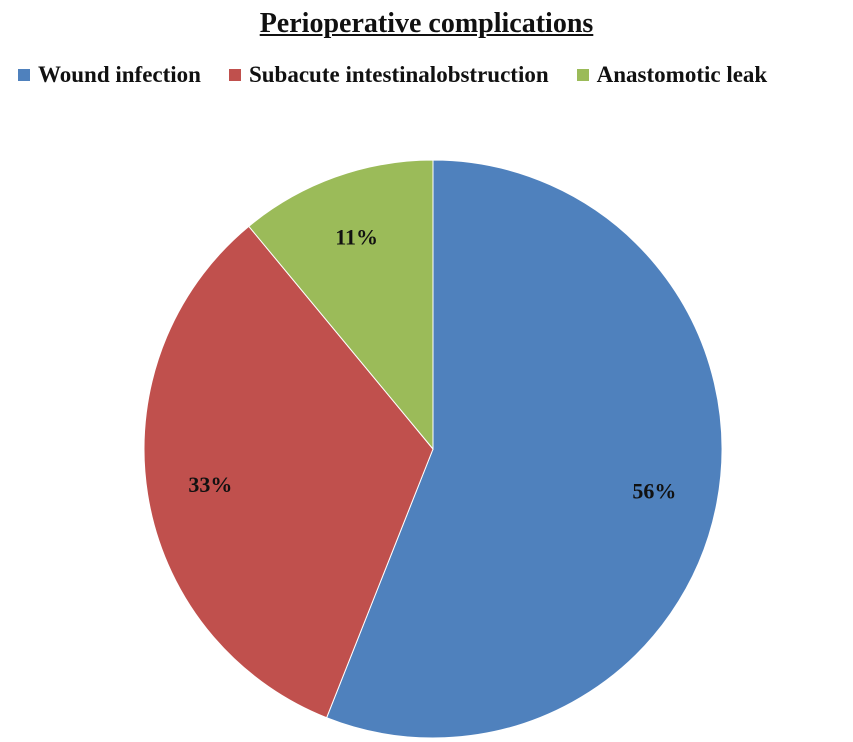 The image size is (853, 742). What do you see at coordinates (210, 484) in the screenshot?
I see `pie-label-subacute-intestinalobstruction: 33%` at bounding box center [210, 484].